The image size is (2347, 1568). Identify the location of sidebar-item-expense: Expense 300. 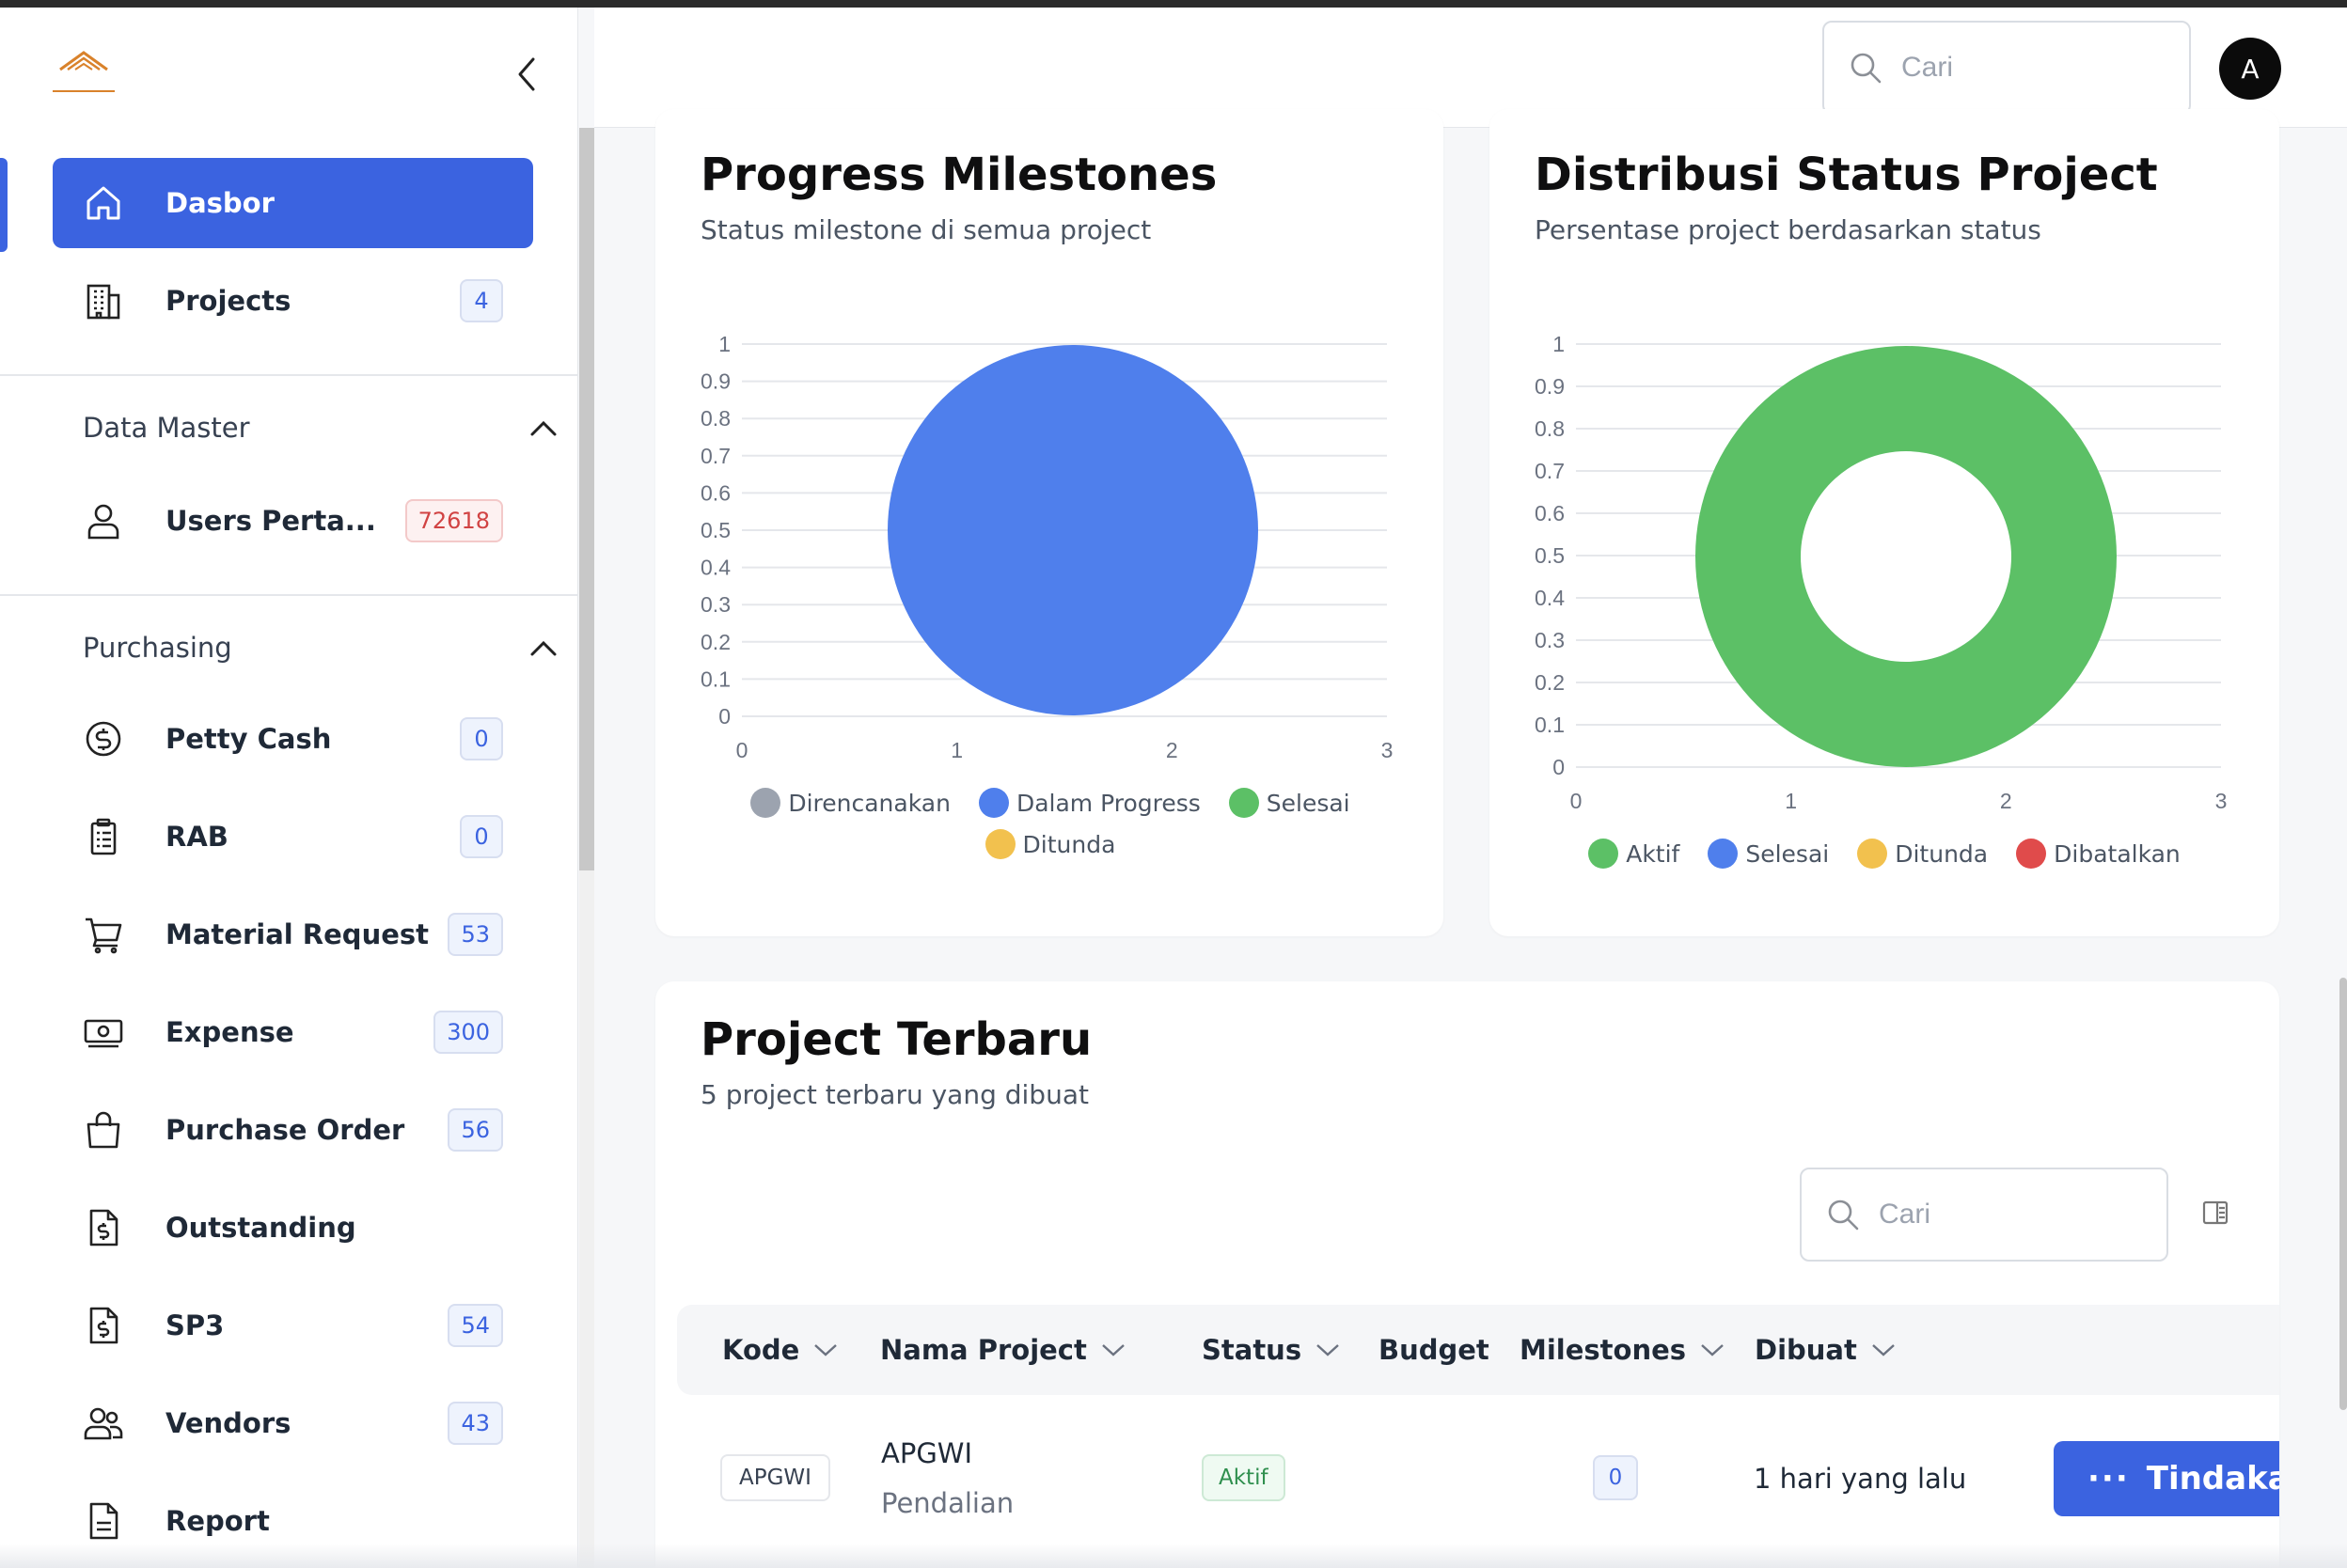
(293, 1032).